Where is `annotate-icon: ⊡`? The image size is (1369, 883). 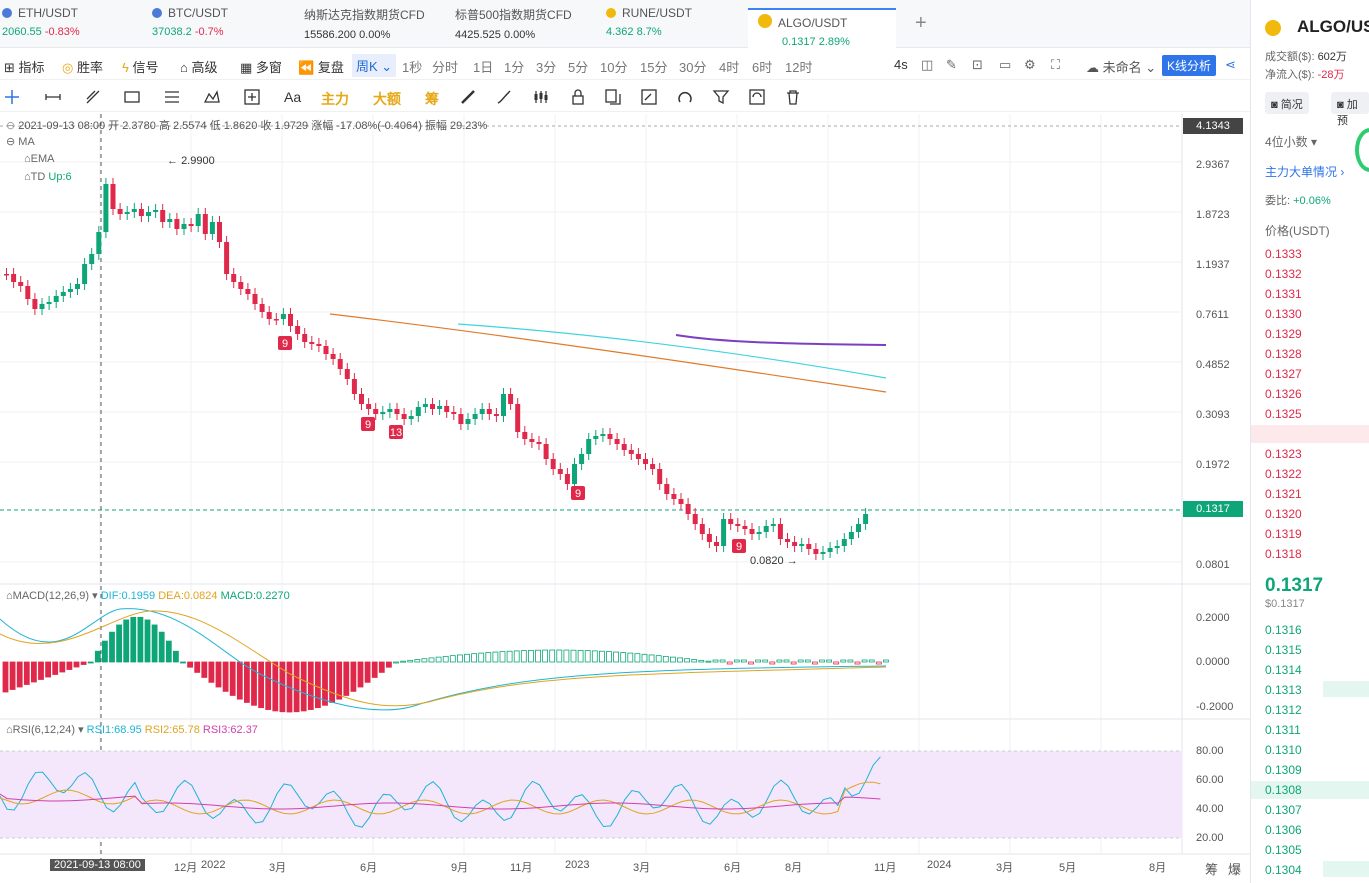 annotate-icon: ⊡ is located at coordinates (977, 64).